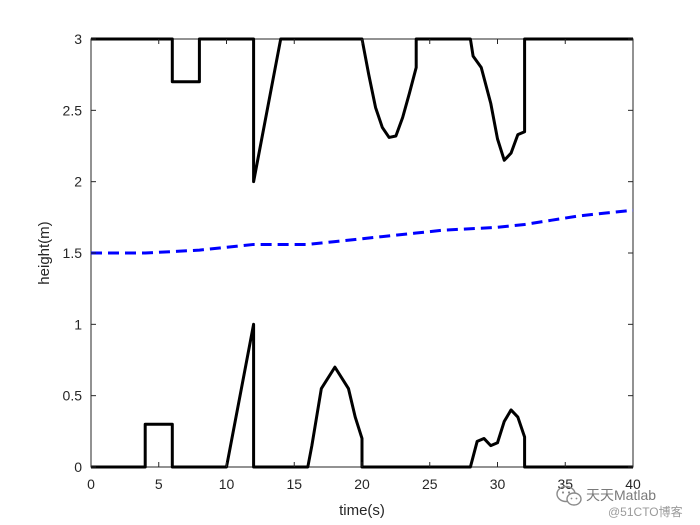 This screenshot has width=700, height=525. Describe the element at coordinates (159, 484) in the screenshot. I see `x-tick-label: 5` at that location.